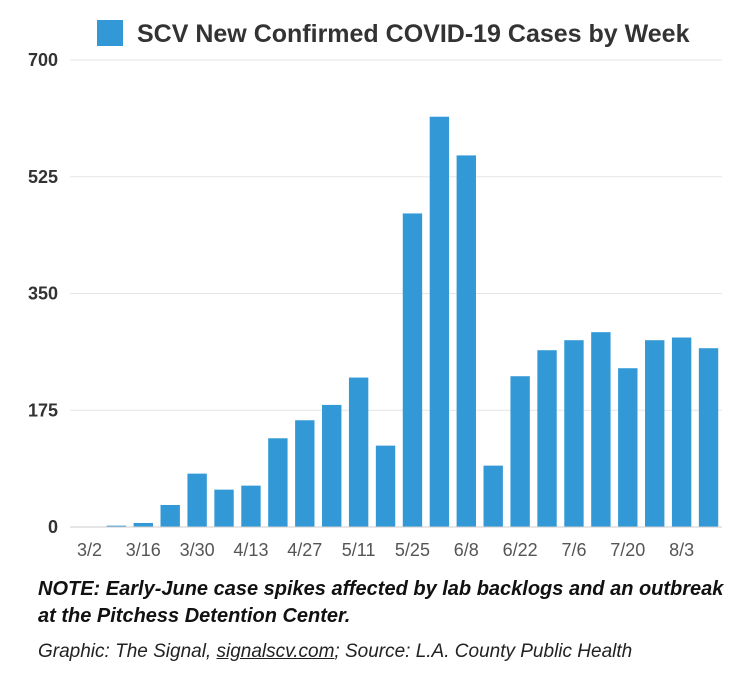 The width and height of the screenshot is (752, 688). I want to click on legend-label: SCV New Confirmed COVID-19 Cases by Week, so click(413, 34).